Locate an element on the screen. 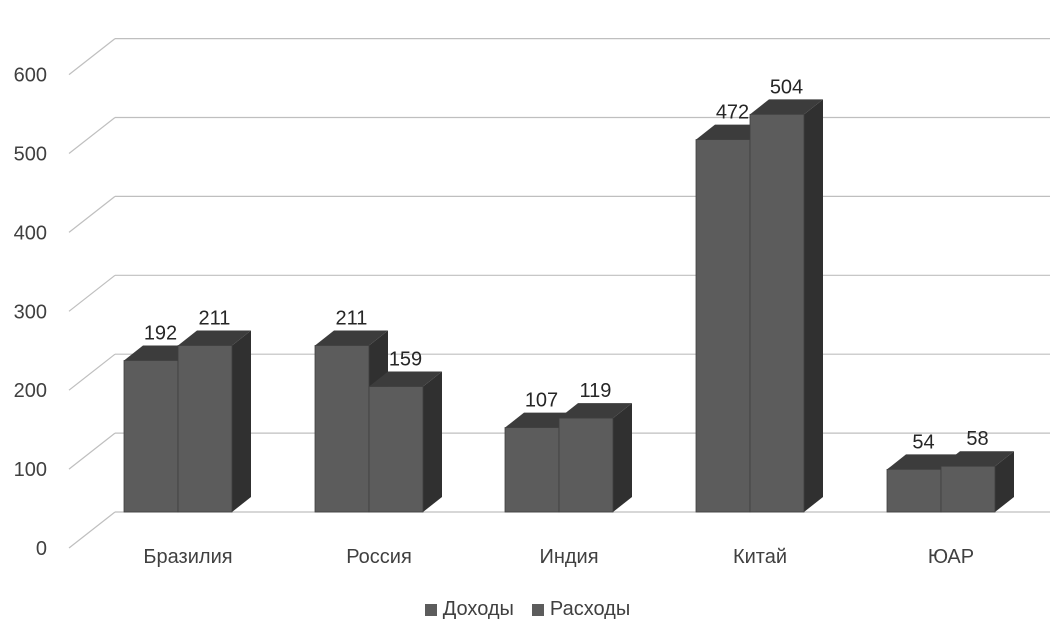 This screenshot has width=1055, height=623. legend-item-income: Доходы is located at coordinates (469, 609).